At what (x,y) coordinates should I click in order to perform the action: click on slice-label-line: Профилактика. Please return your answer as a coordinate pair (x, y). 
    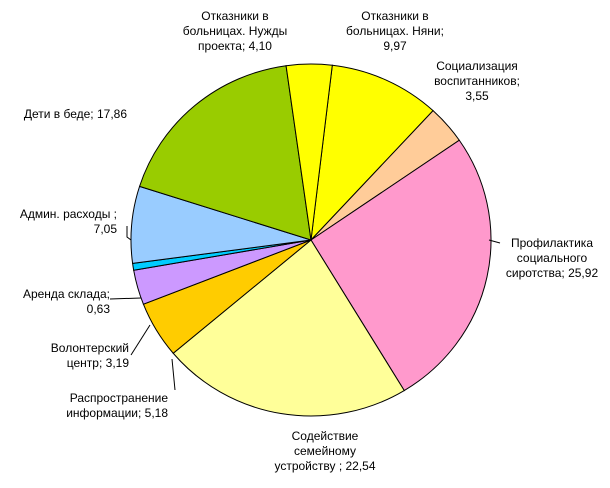
    Looking at the image, I should click on (552, 243).